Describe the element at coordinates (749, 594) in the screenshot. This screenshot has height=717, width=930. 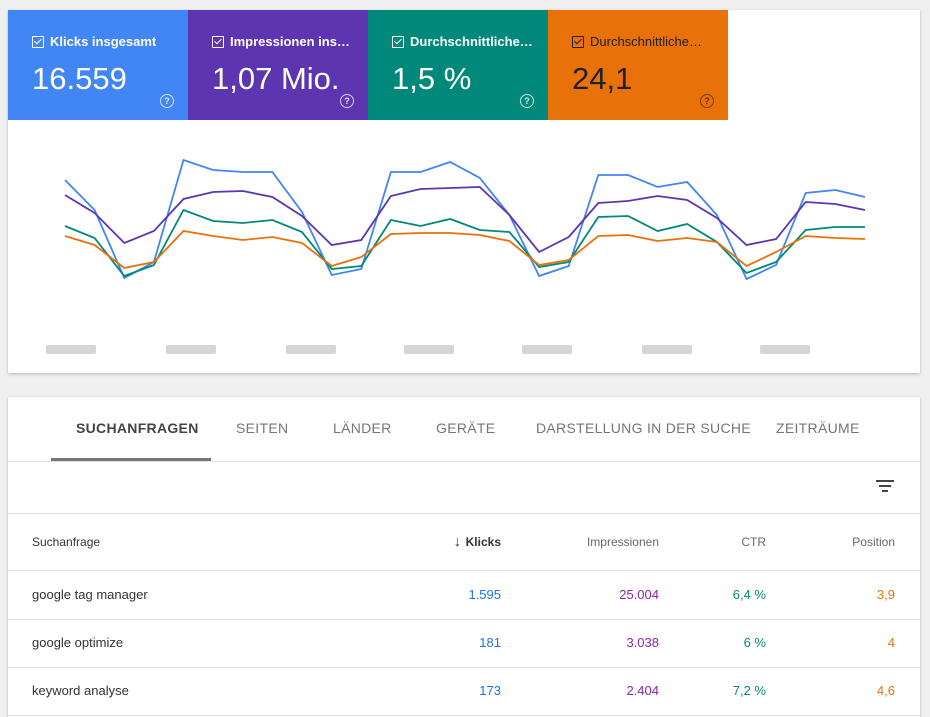
I see `row-ctr: 6,4 %` at that location.